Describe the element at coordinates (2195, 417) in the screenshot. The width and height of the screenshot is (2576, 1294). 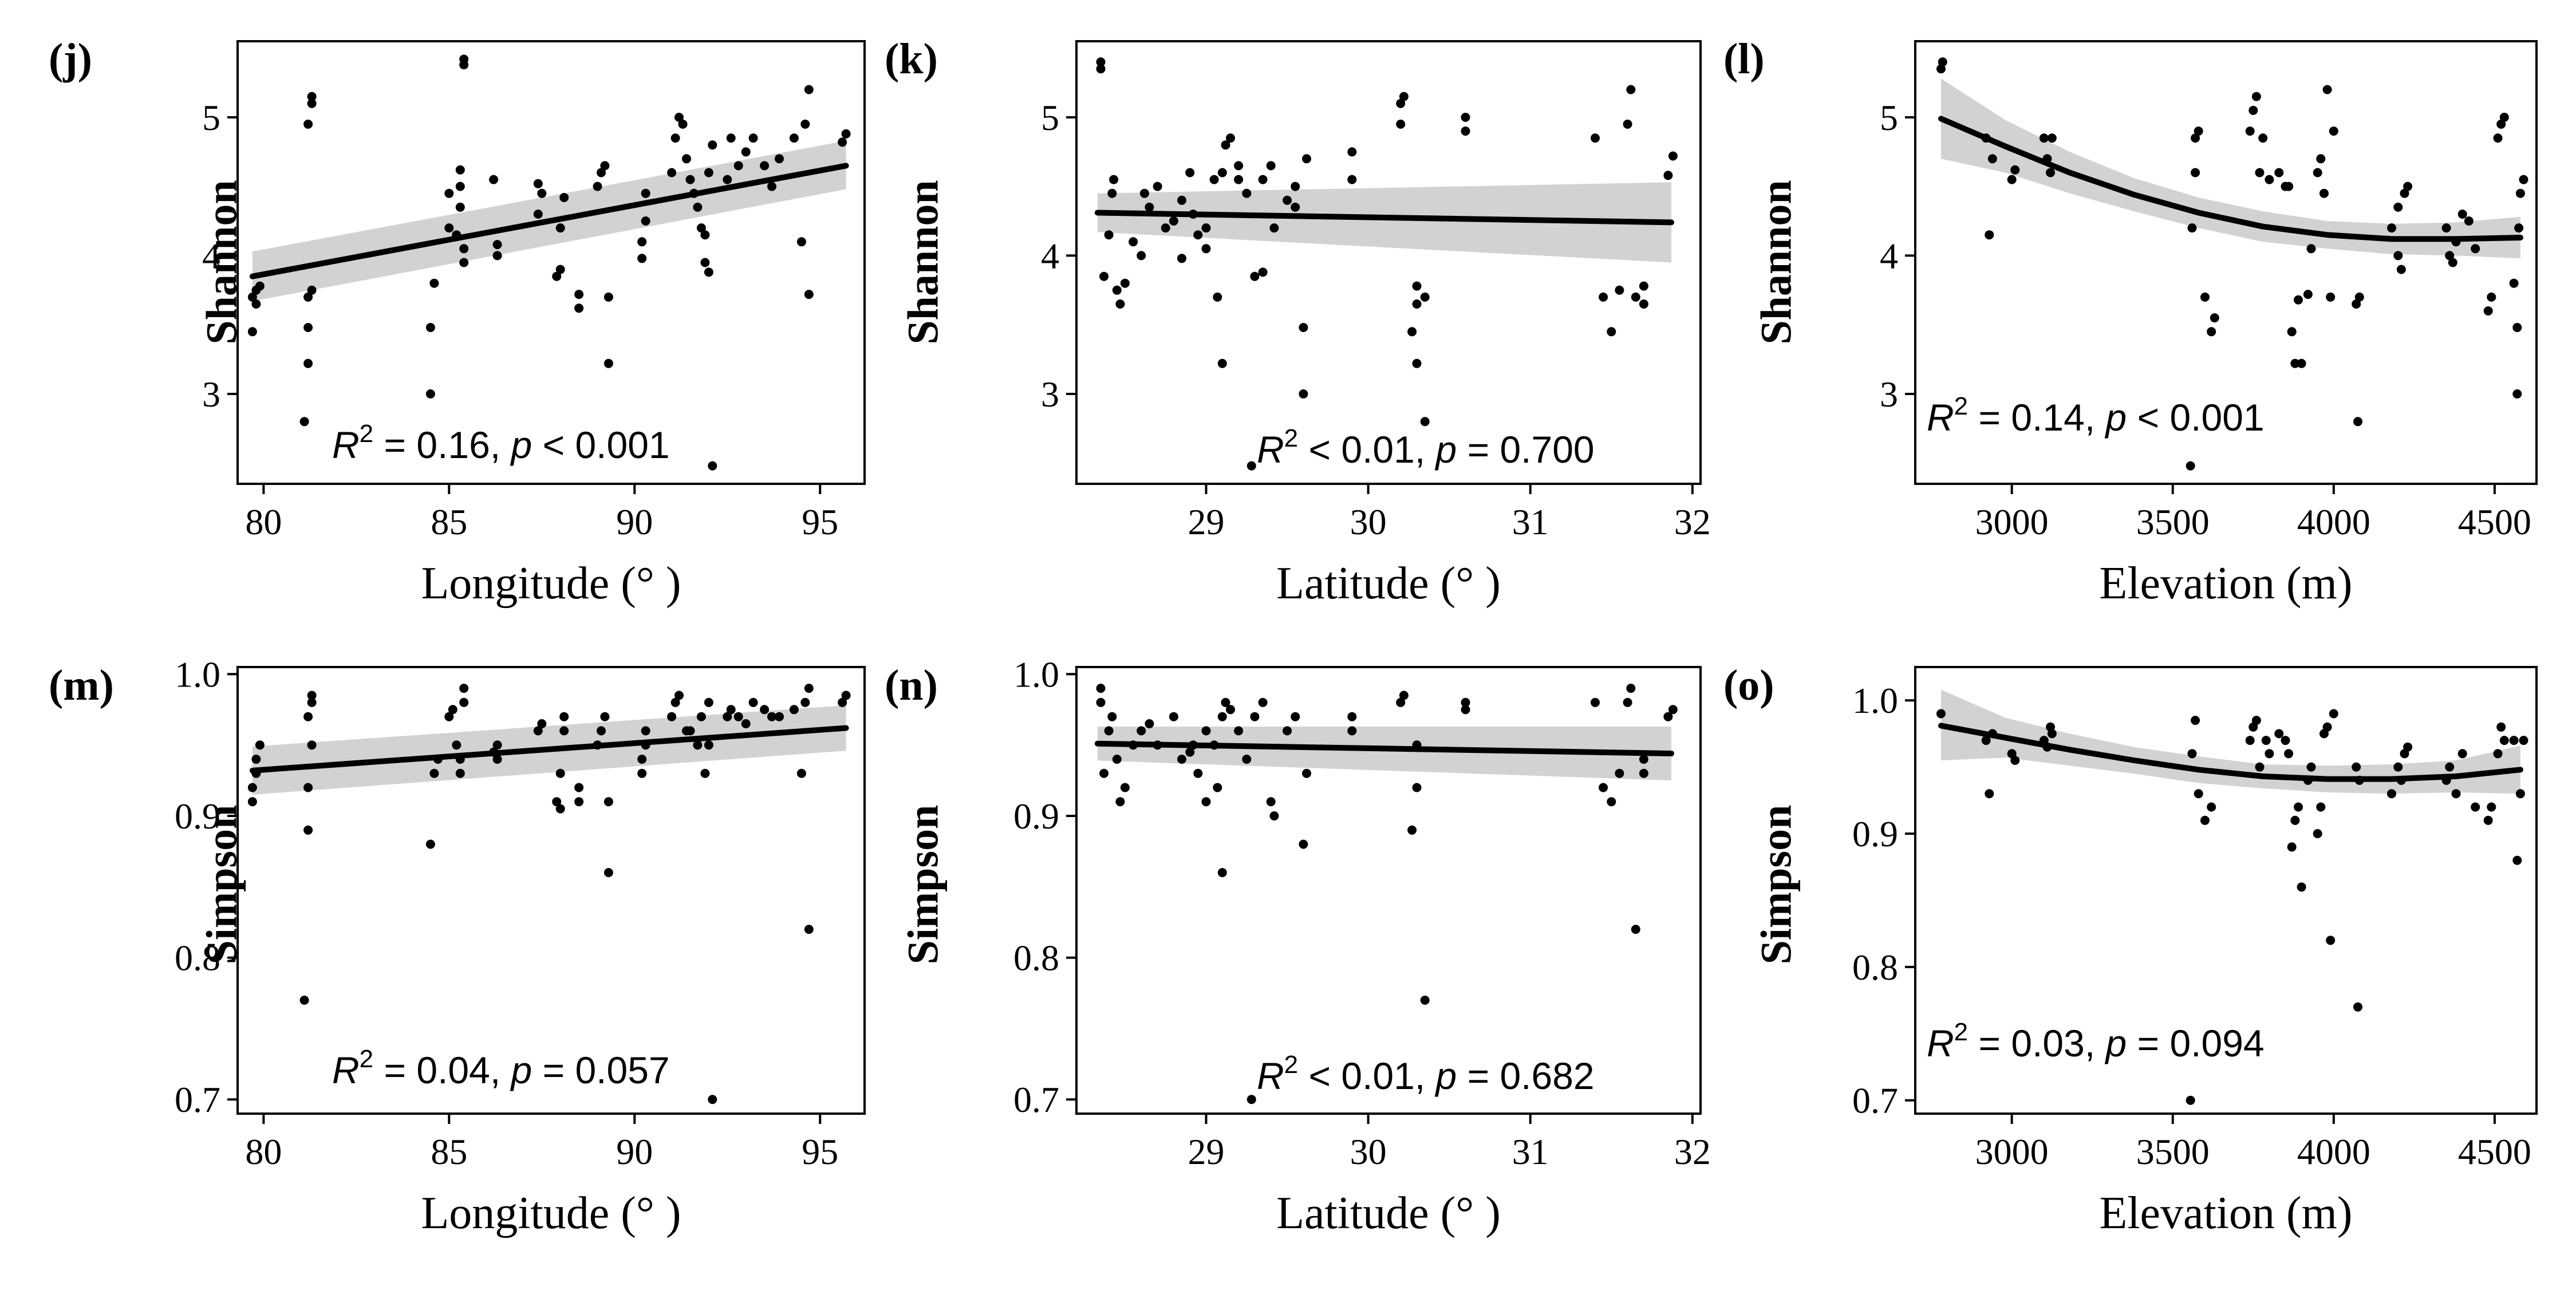
I see `p-value: < 0.001` at that location.